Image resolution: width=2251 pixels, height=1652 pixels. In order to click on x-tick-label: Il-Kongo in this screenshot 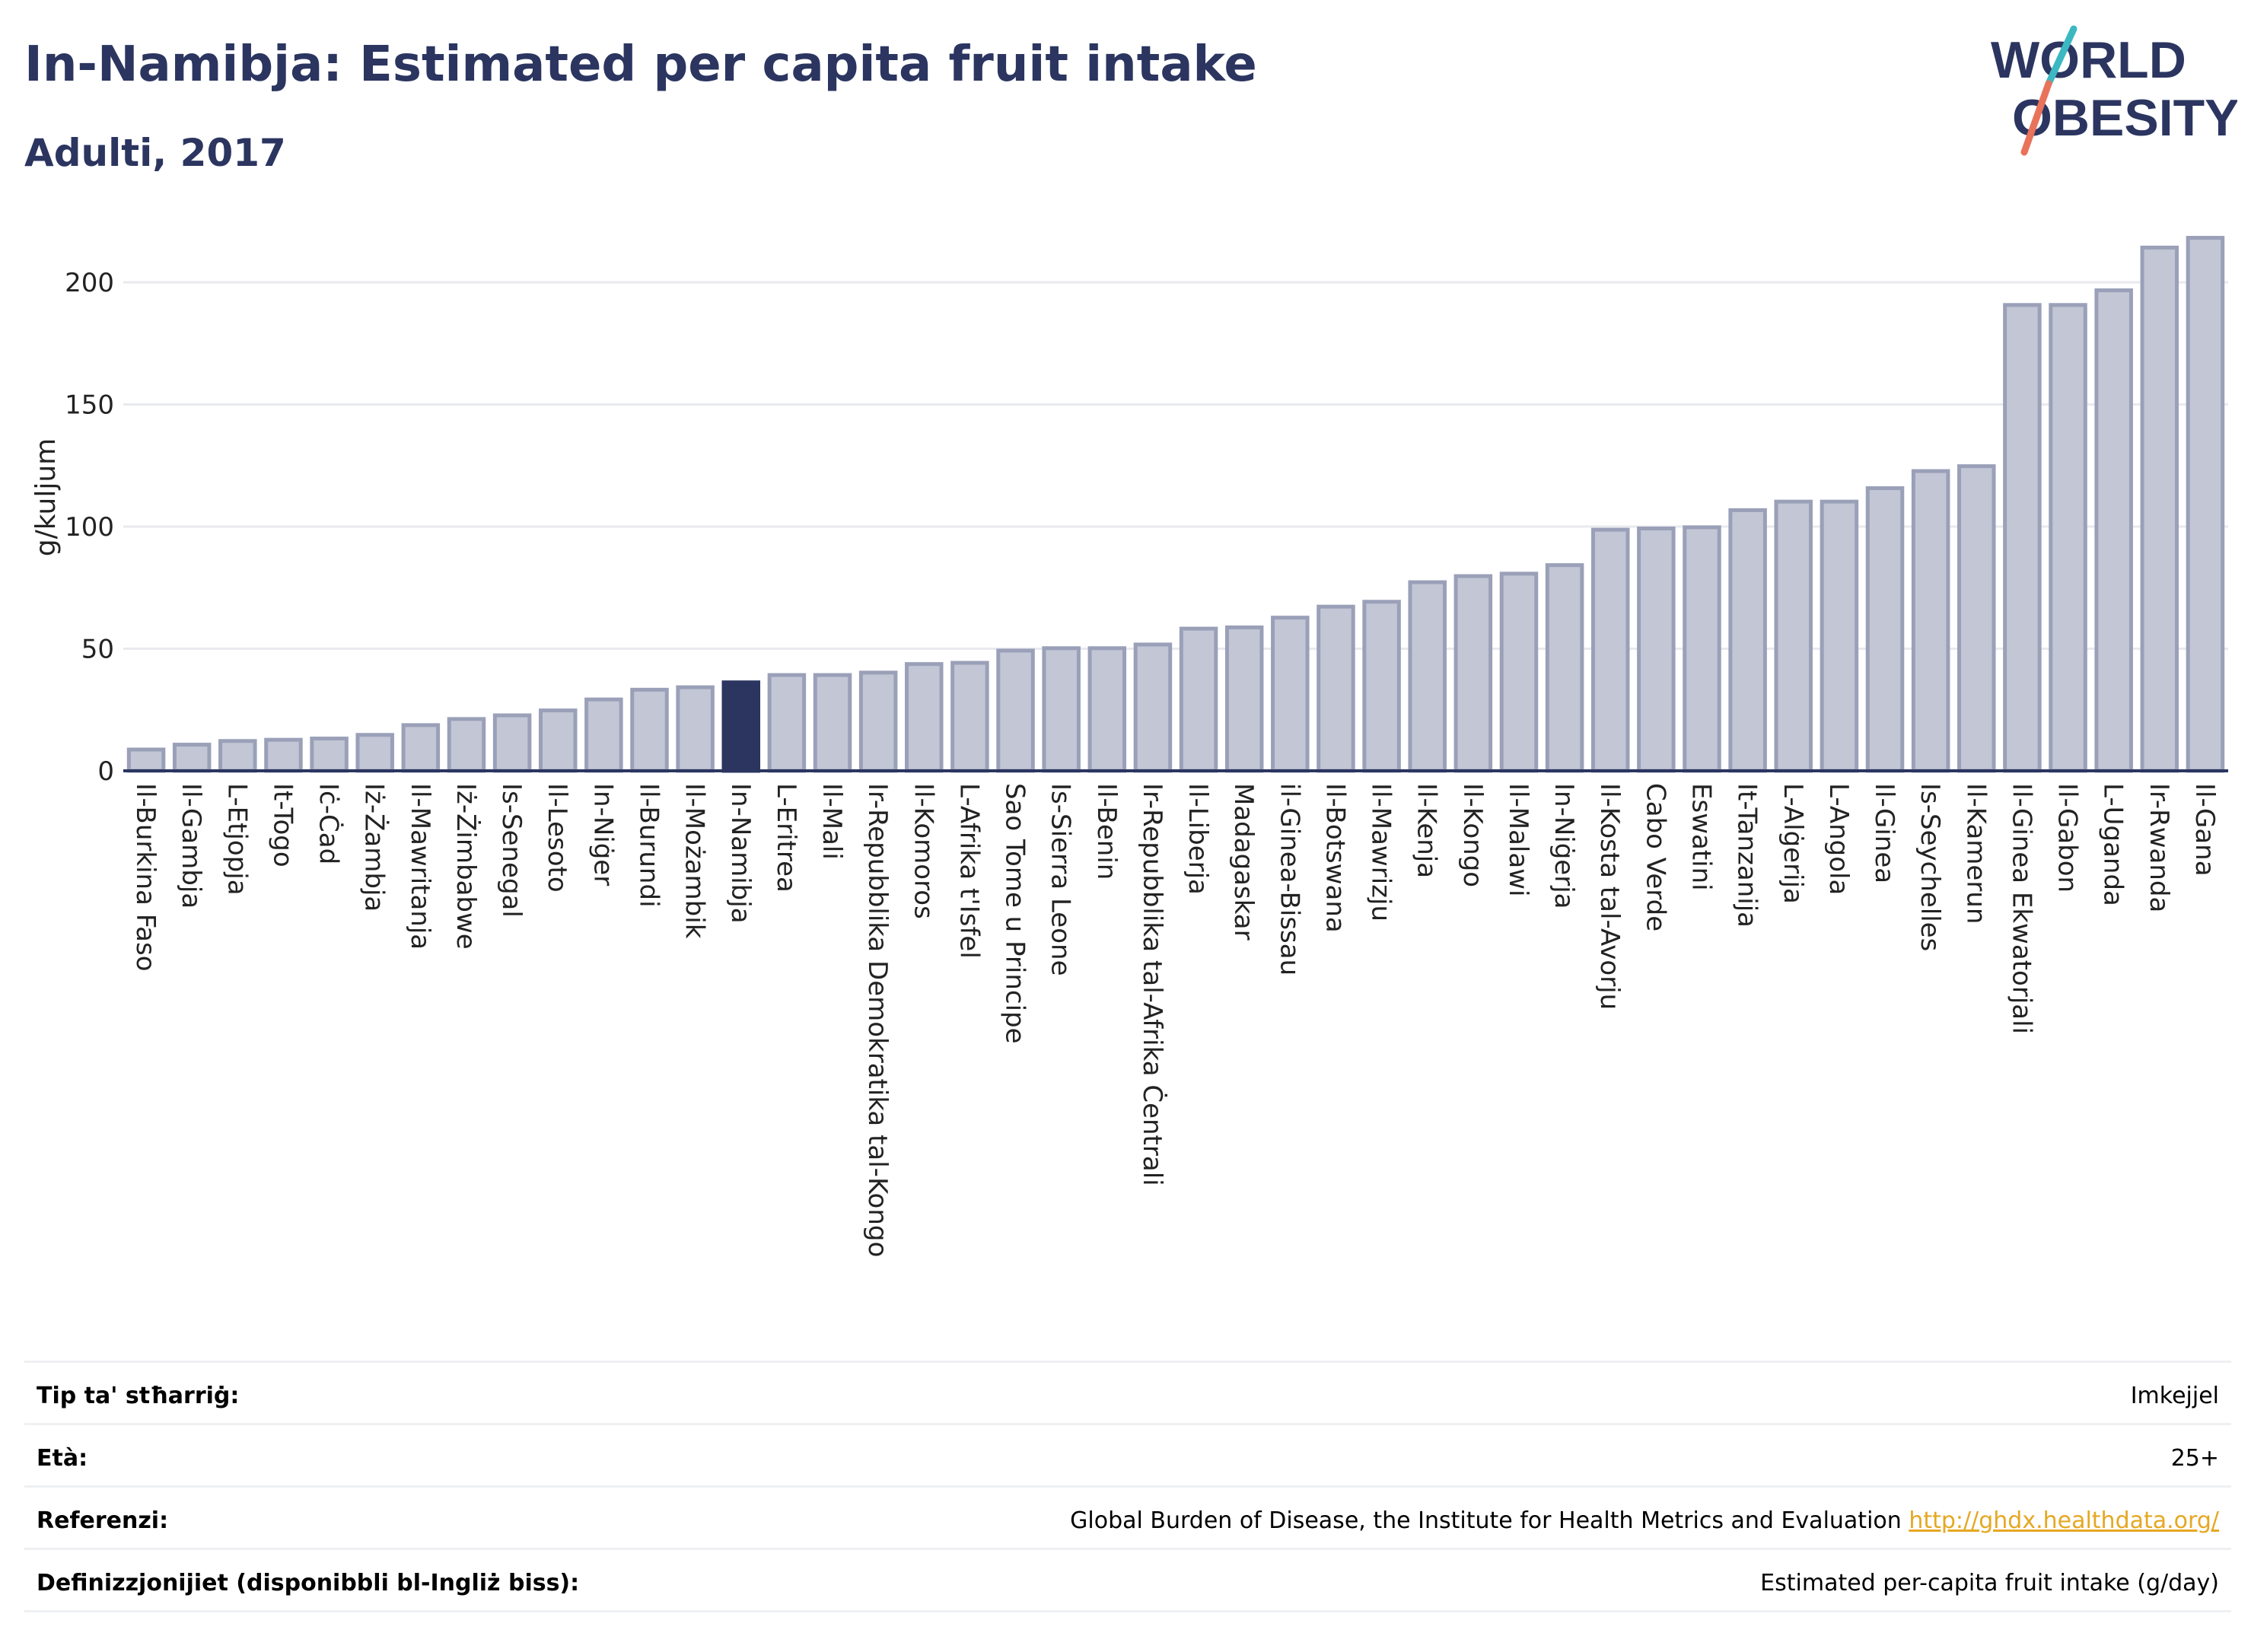, I will do `click(1472, 835)`.